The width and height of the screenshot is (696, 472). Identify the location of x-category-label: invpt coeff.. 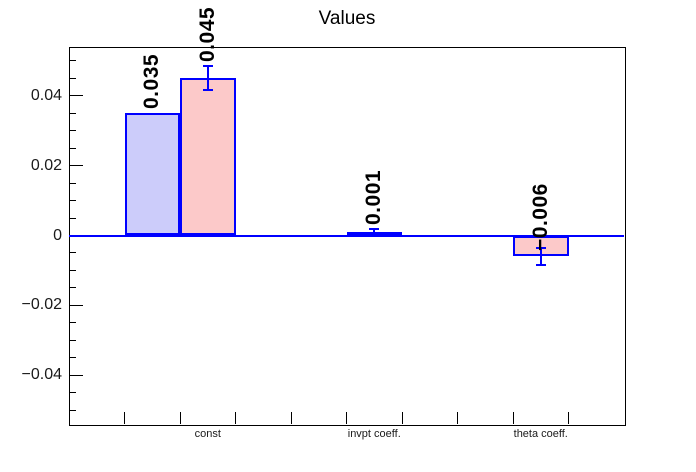
(374, 434).